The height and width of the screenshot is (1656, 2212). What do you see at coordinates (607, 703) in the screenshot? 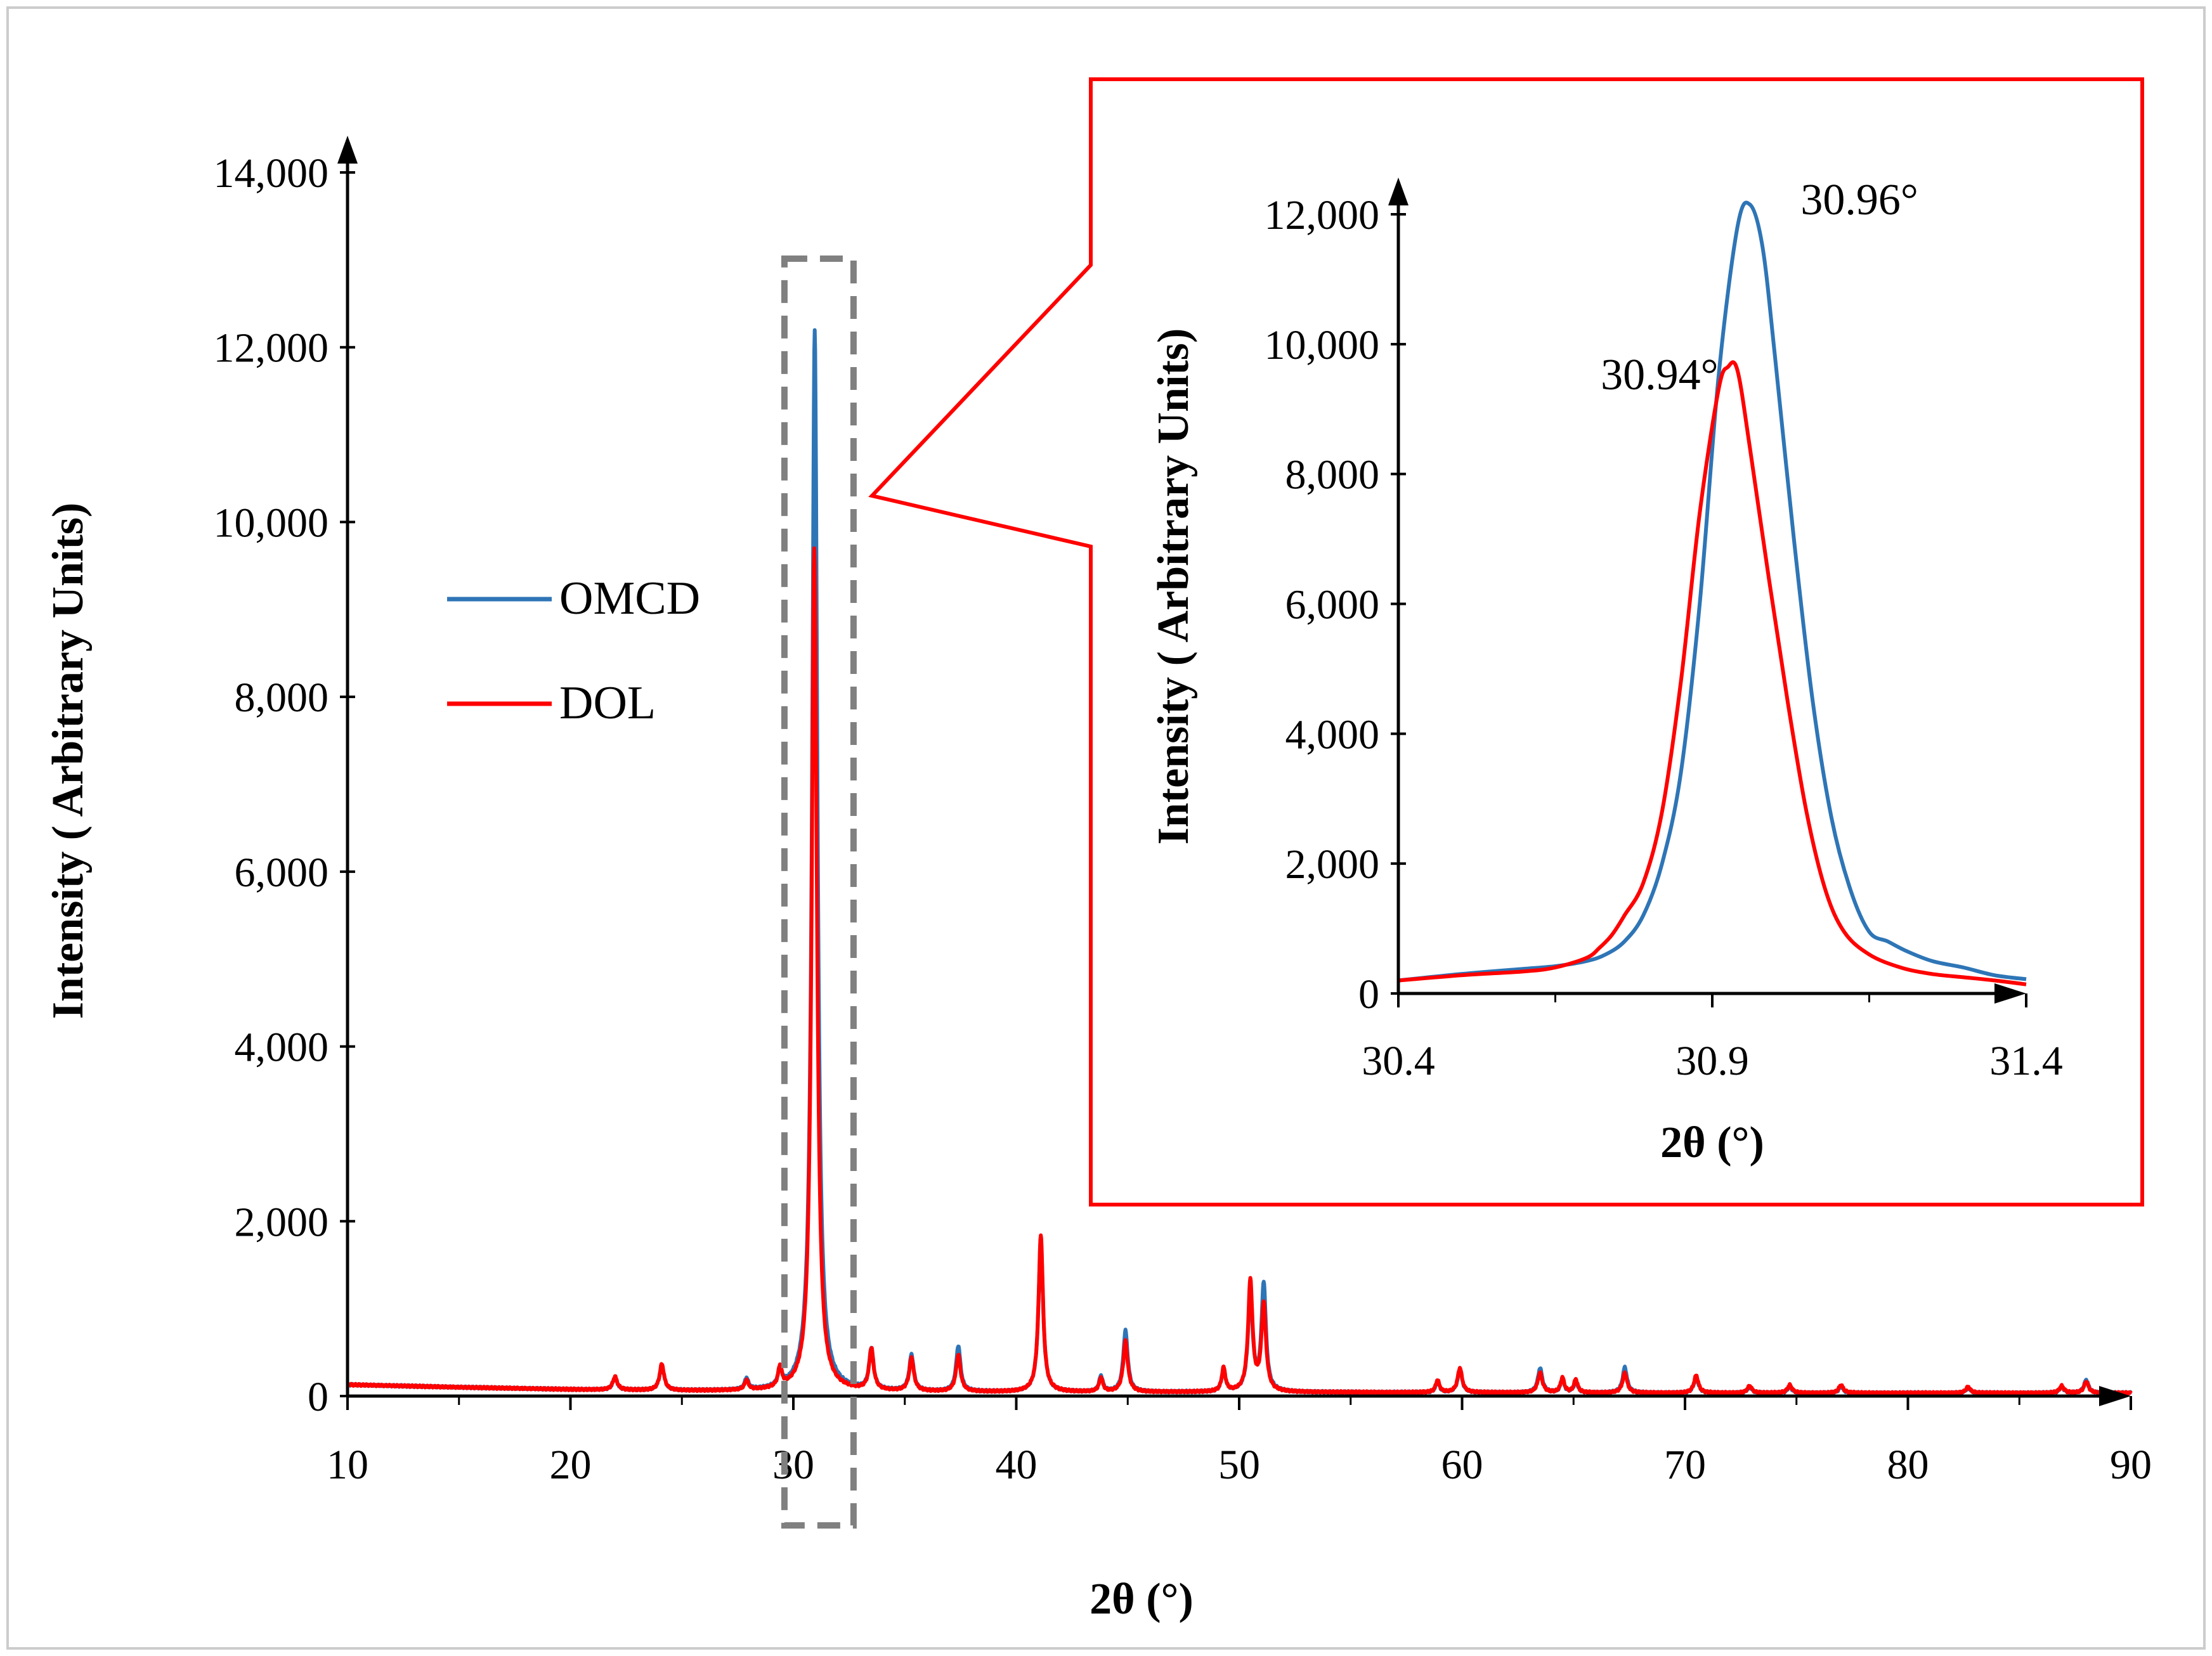
I see `legend-label-dol: DOL` at bounding box center [607, 703].